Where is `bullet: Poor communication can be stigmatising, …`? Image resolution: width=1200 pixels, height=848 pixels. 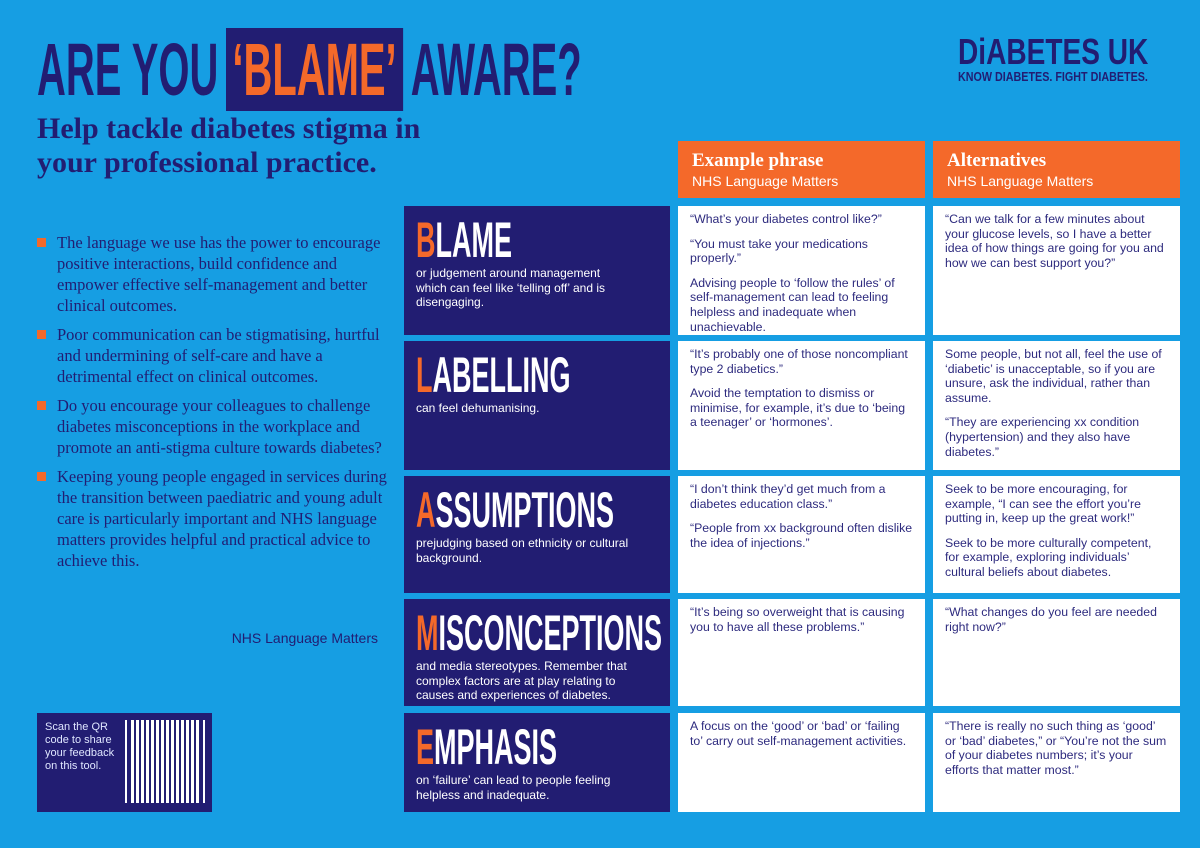
bullet: Poor communication can be stigmatising, … is located at coordinates (212, 355).